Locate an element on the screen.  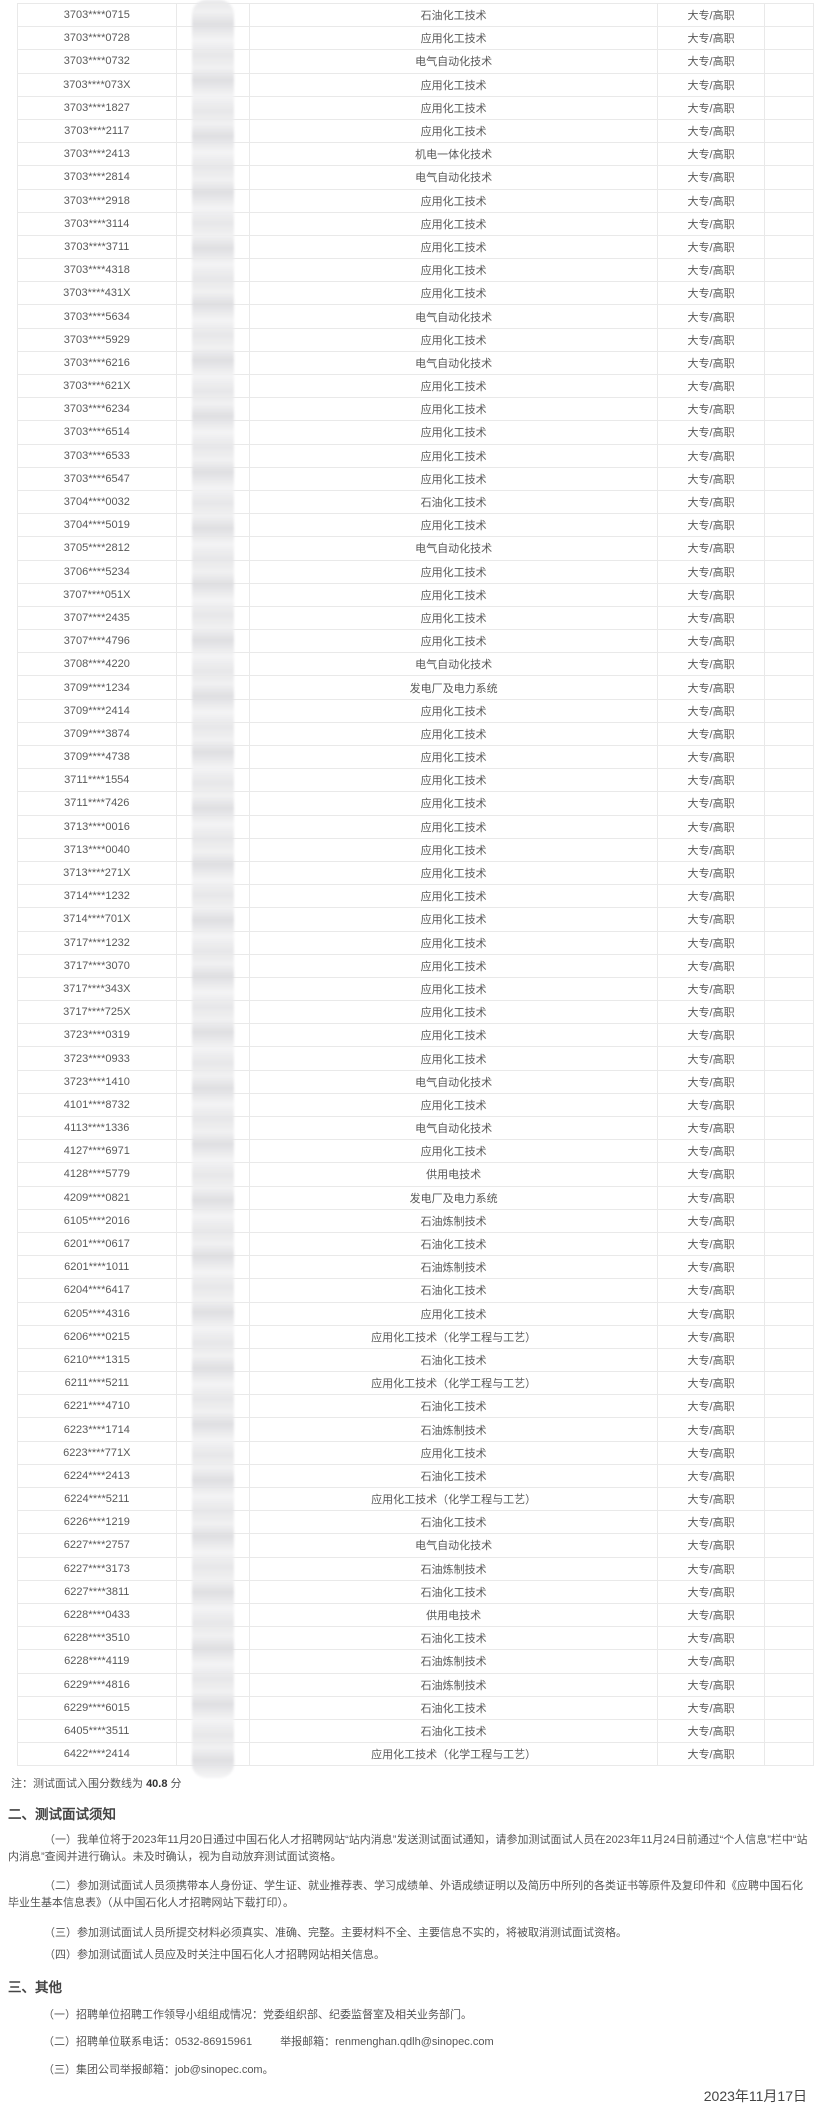
id-cell: 6105****2016 is located at coordinates (97, 1220).